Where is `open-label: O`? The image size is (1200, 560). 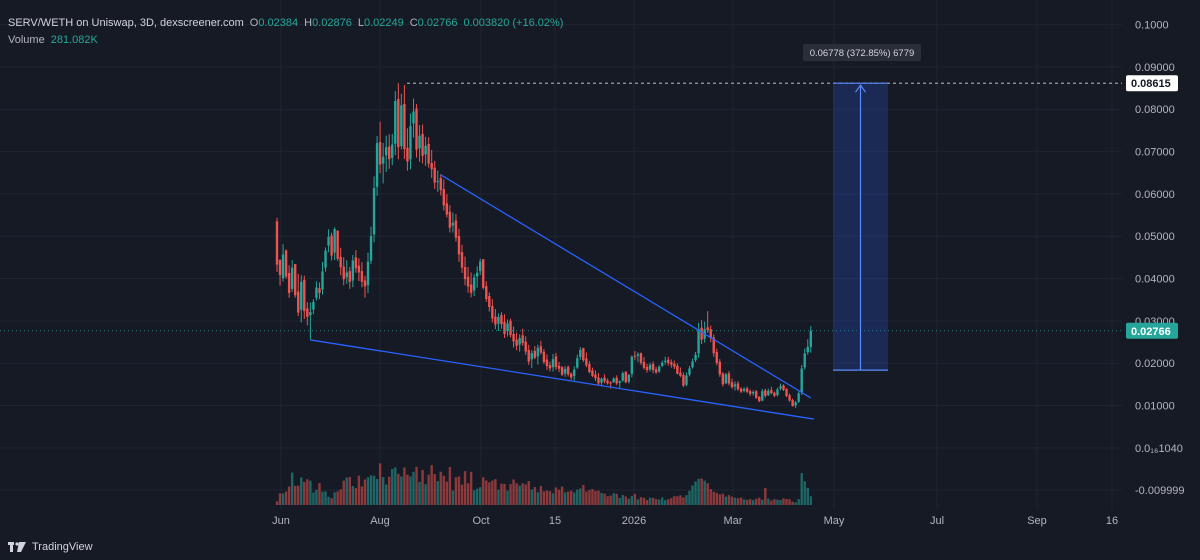
open-label: O is located at coordinates (254, 23).